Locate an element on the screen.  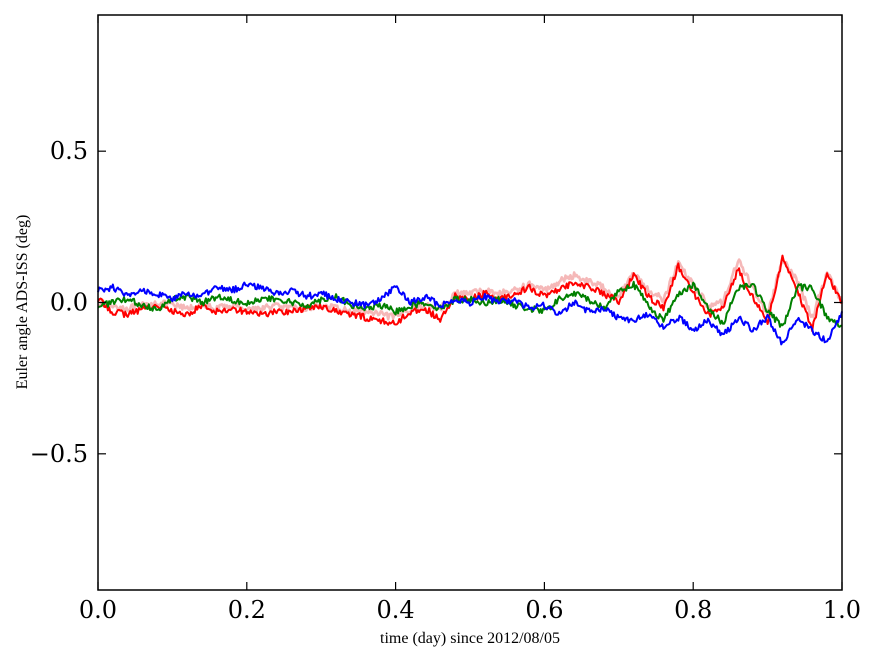
x-tick-label: 1.0 is located at coordinates (842, 610).